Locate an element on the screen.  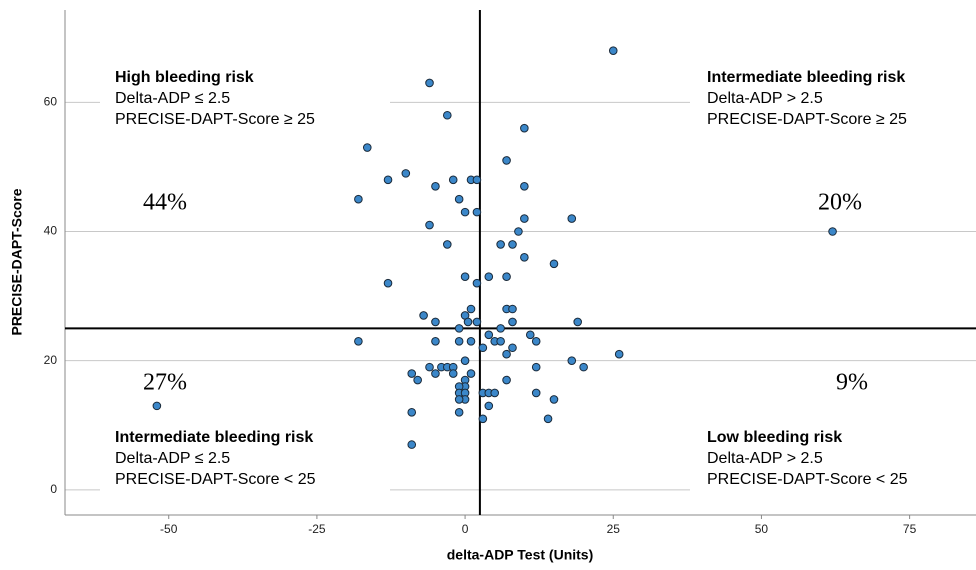
y-tick-label: 60 is located at coordinates (51, 102).